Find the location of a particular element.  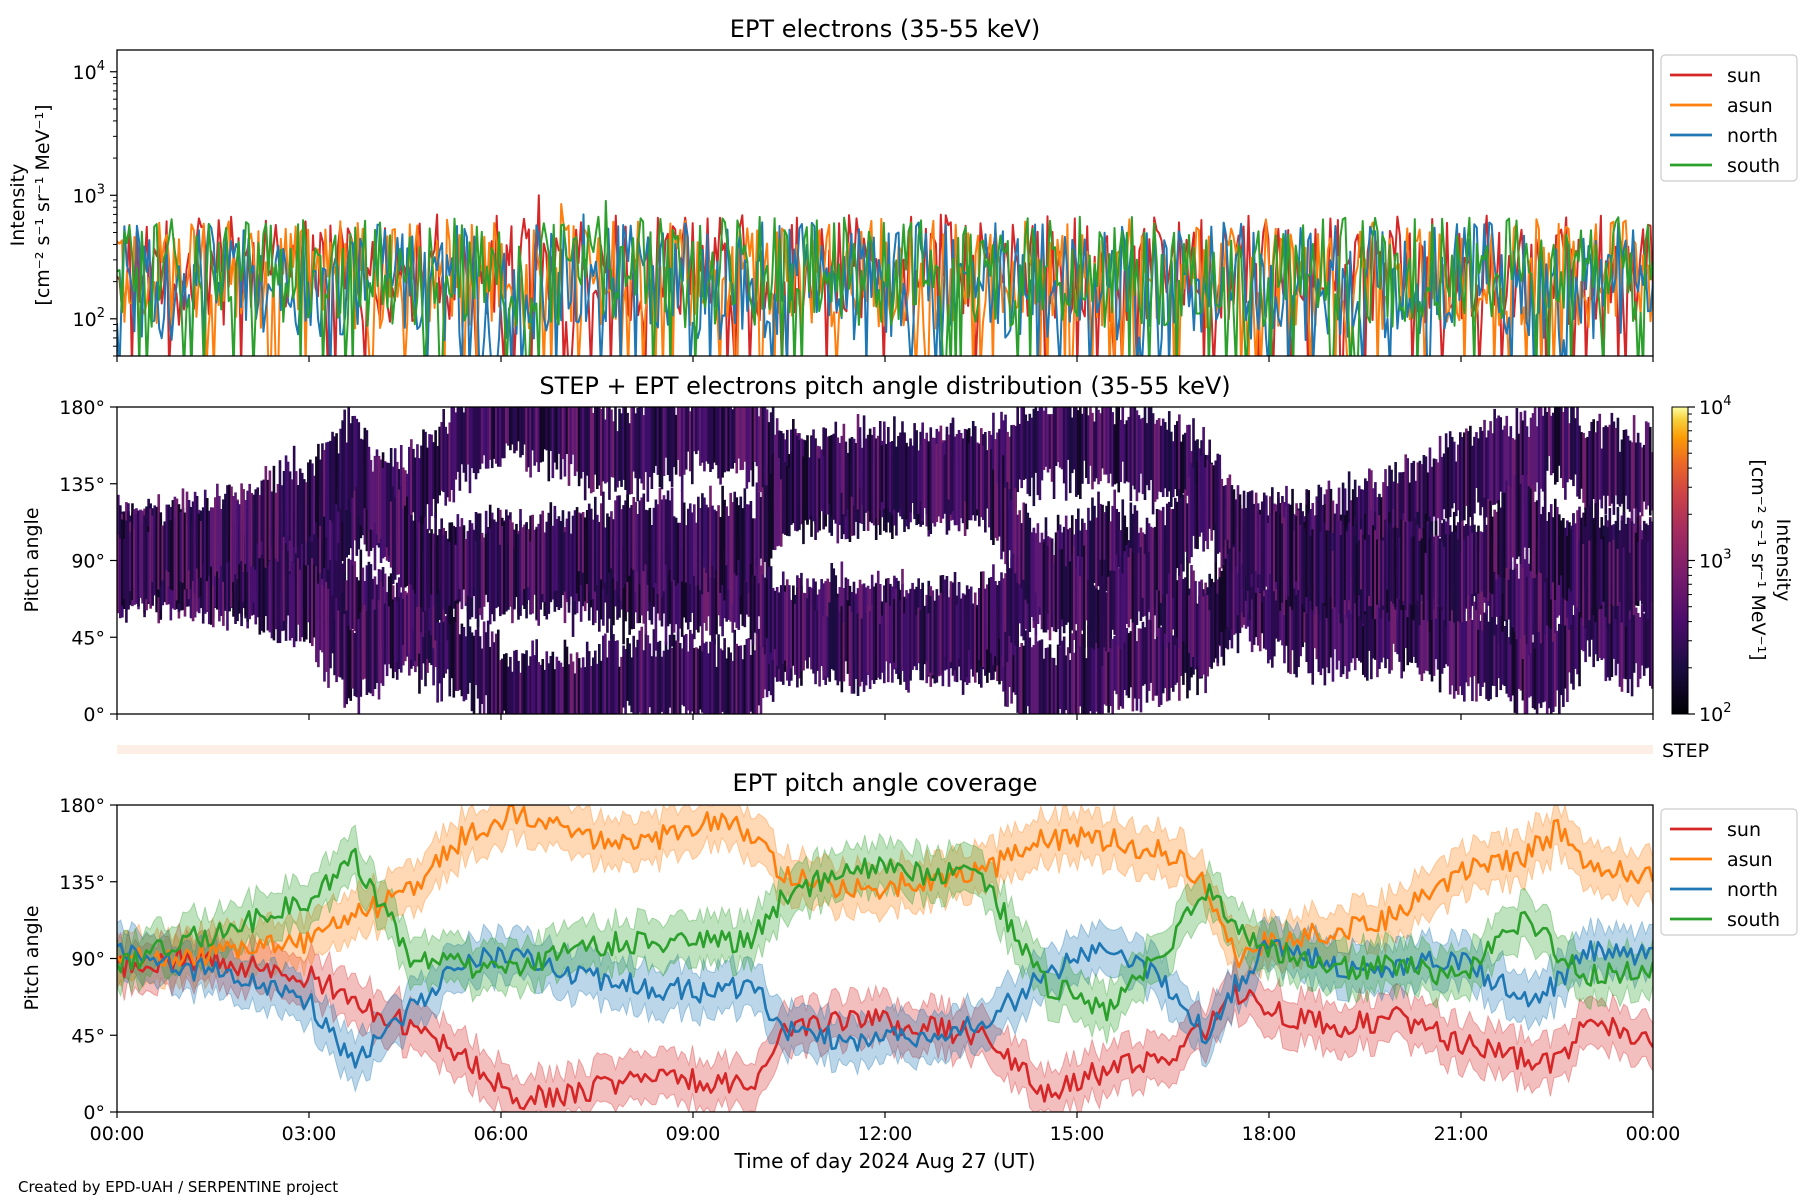

y-tick-label: 45° is located at coordinates (88, 638).